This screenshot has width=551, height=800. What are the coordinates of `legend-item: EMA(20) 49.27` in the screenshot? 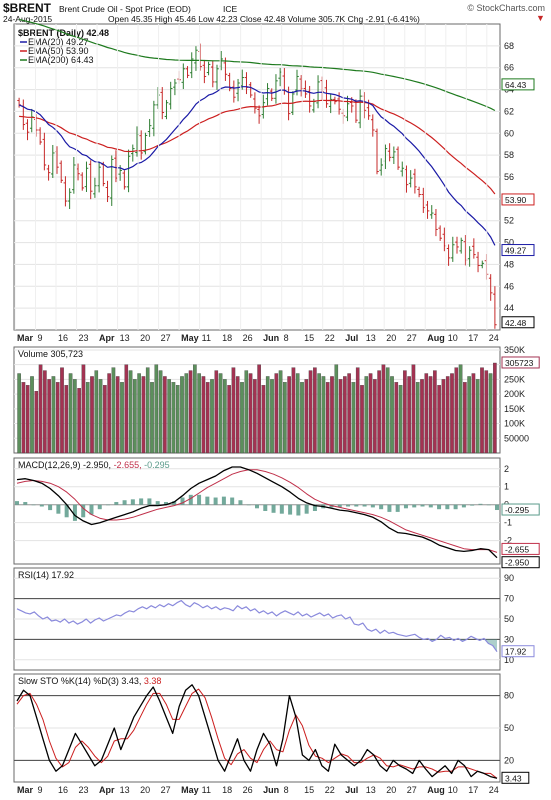 It's located at (58, 42).